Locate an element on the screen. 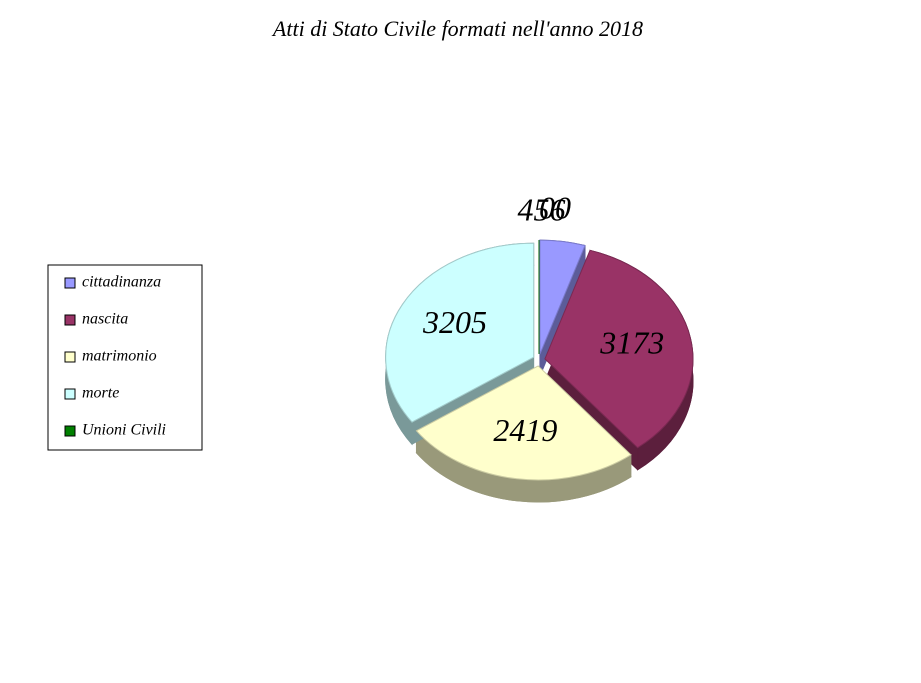  legend-label: morte is located at coordinates (100, 393).